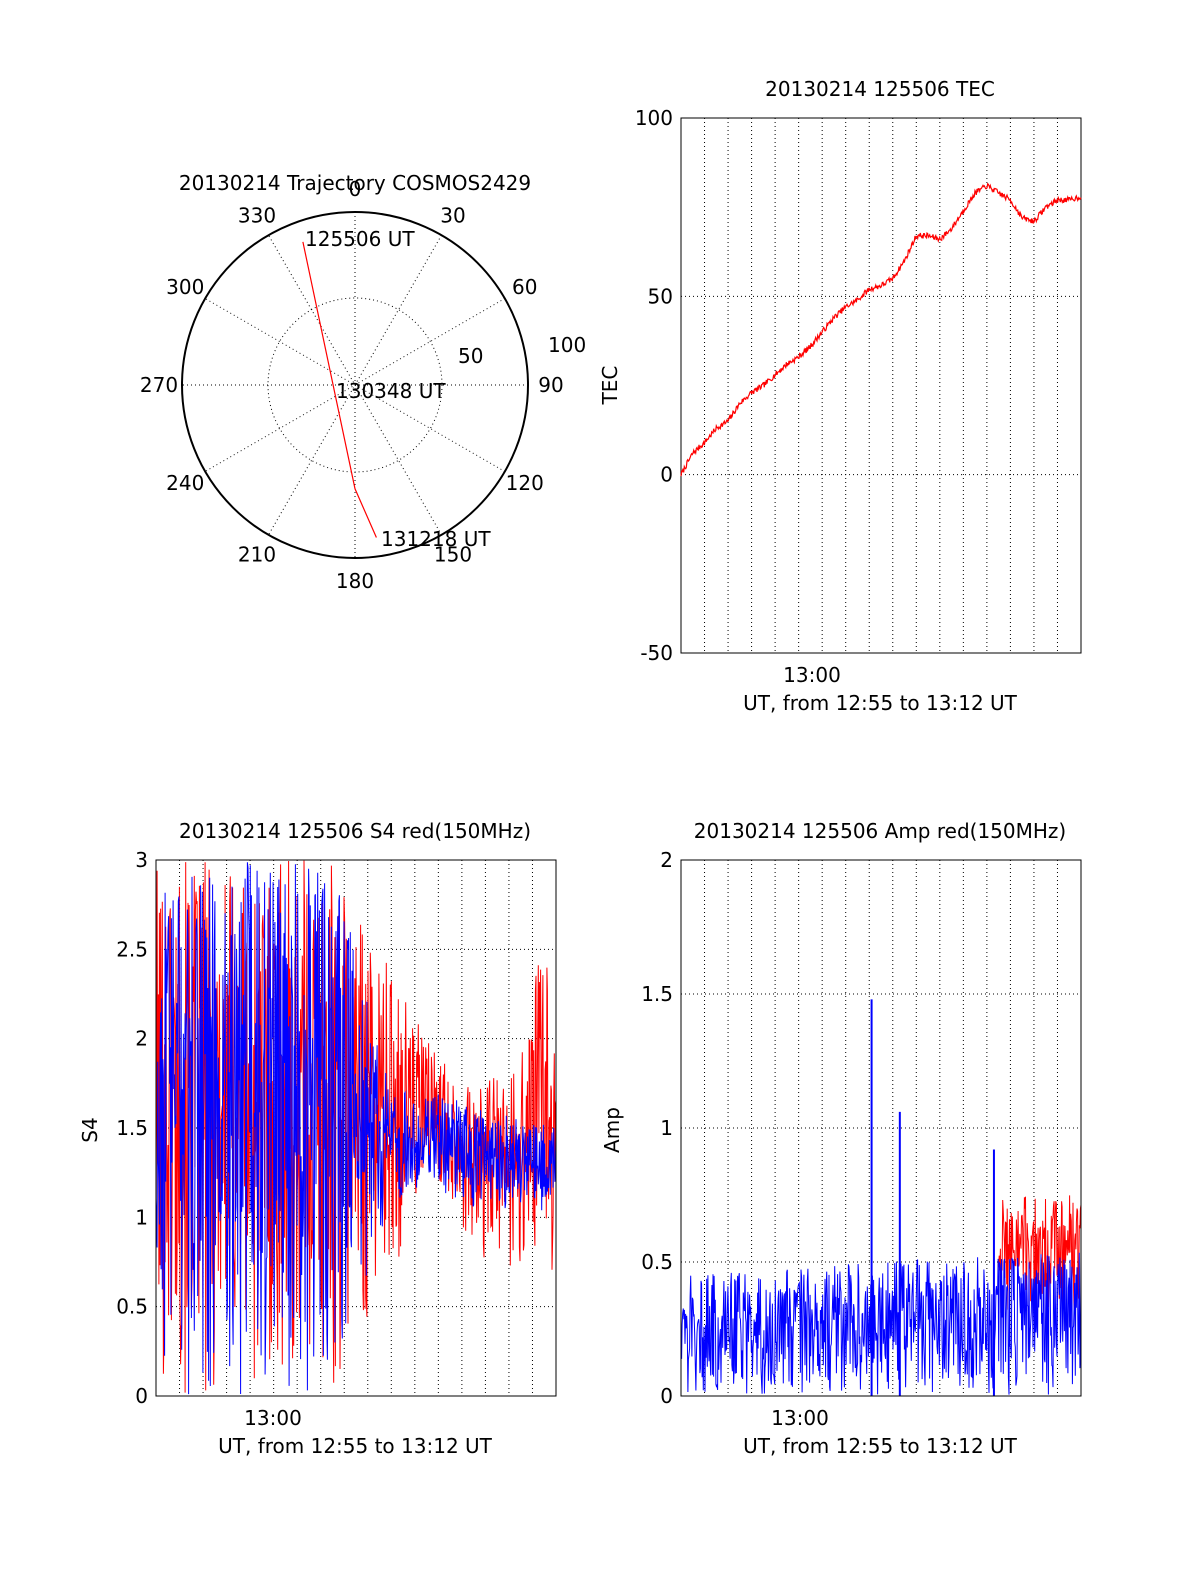 This screenshot has height=1575, width=1200. I want to click on polar-angle-label: 120, so click(525, 483).